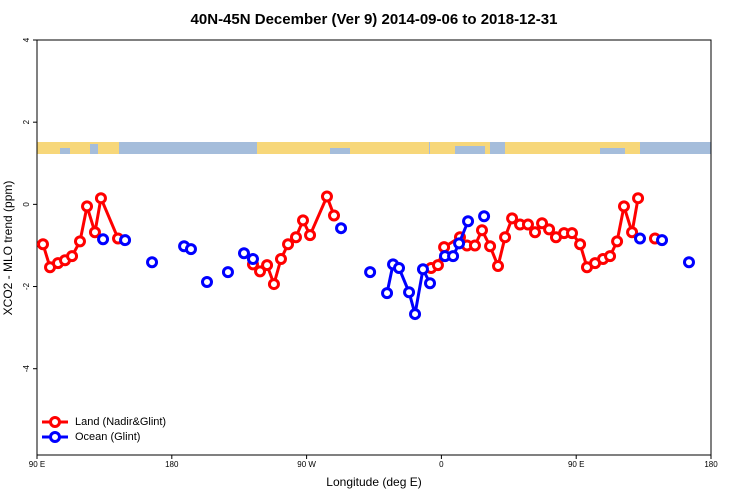 The height and width of the screenshot is (500, 750). What do you see at coordinates (107, 437) in the screenshot?
I see `legend-label: Ocean (Glint)` at bounding box center [107, 437].